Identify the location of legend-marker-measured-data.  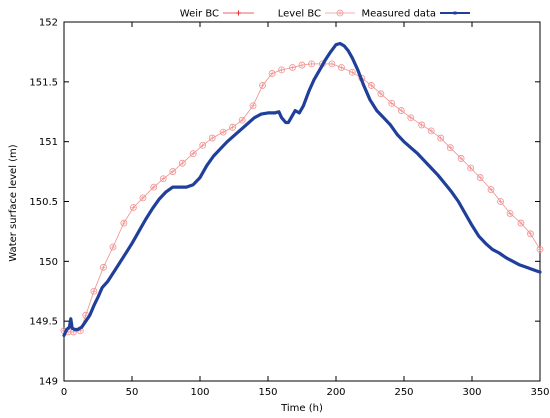
(455, 13).